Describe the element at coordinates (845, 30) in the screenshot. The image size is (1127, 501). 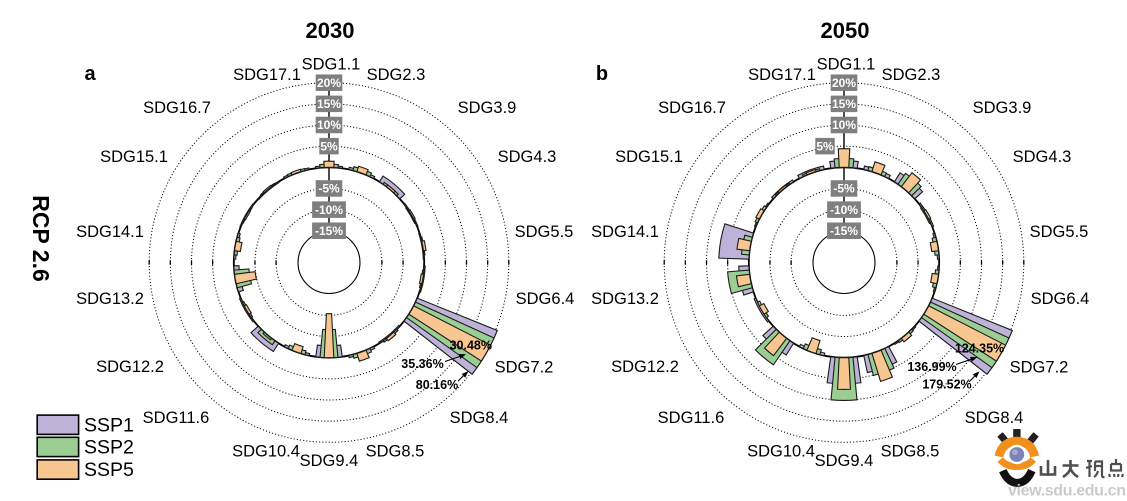
I see `svg-text: 2050` at that location.